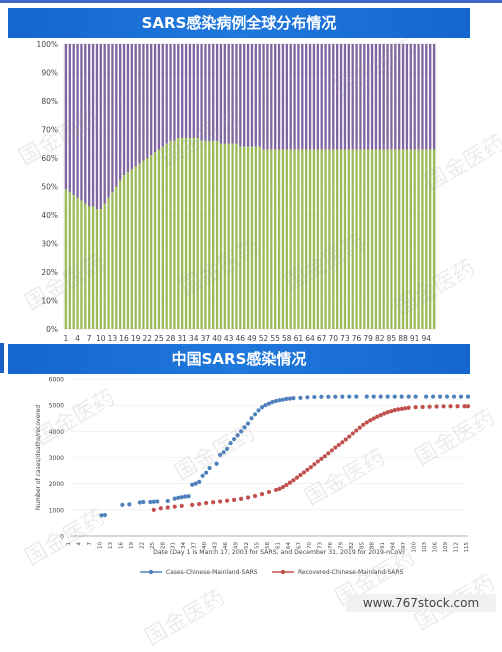 The width and height of the screenshot is (502, 652). What do you see at coordinates (278, 545) in the screenshot?
I see `chart2-x-tick: 61` at bounding box center [278, 545].